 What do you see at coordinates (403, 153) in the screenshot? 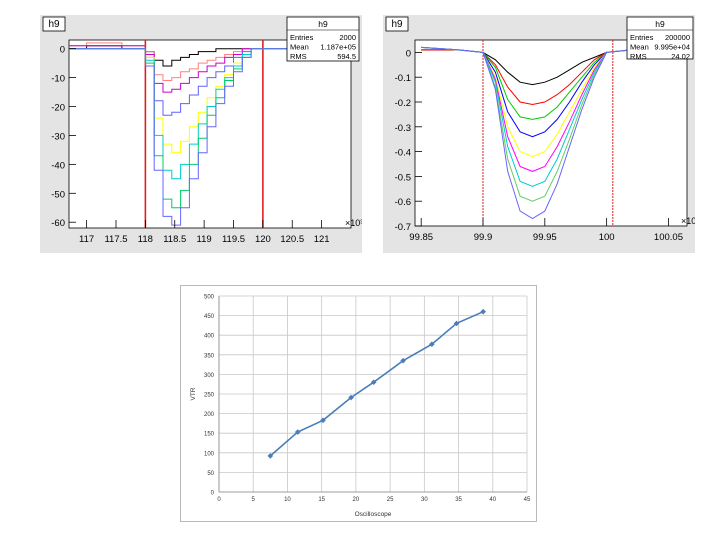
I see `y-tick-label: -0.4` at bounding box center [403, 153].